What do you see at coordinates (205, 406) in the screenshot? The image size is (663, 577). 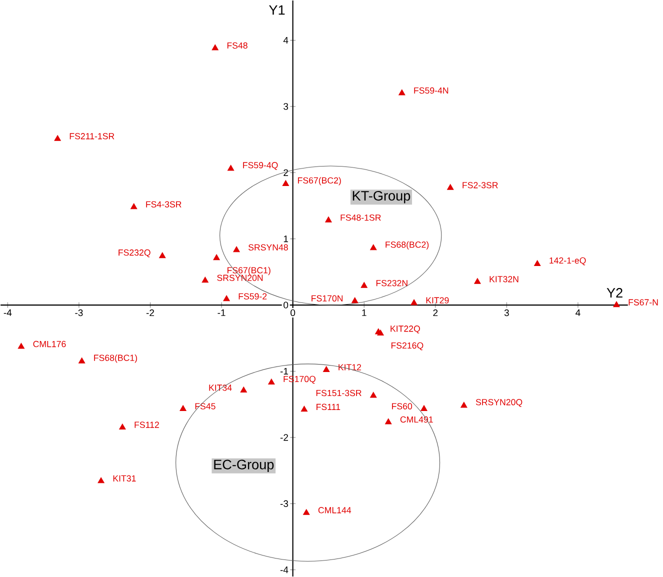 I see `series-label: FS45` at bounding box center [205, 406].